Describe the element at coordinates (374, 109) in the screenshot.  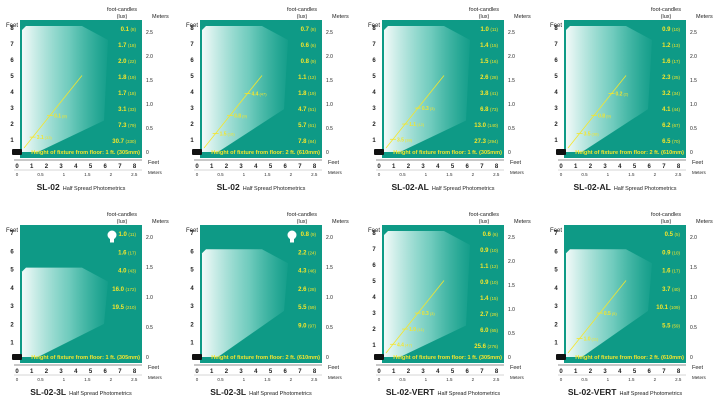
I see `feet-tick-label: 3` at that location.